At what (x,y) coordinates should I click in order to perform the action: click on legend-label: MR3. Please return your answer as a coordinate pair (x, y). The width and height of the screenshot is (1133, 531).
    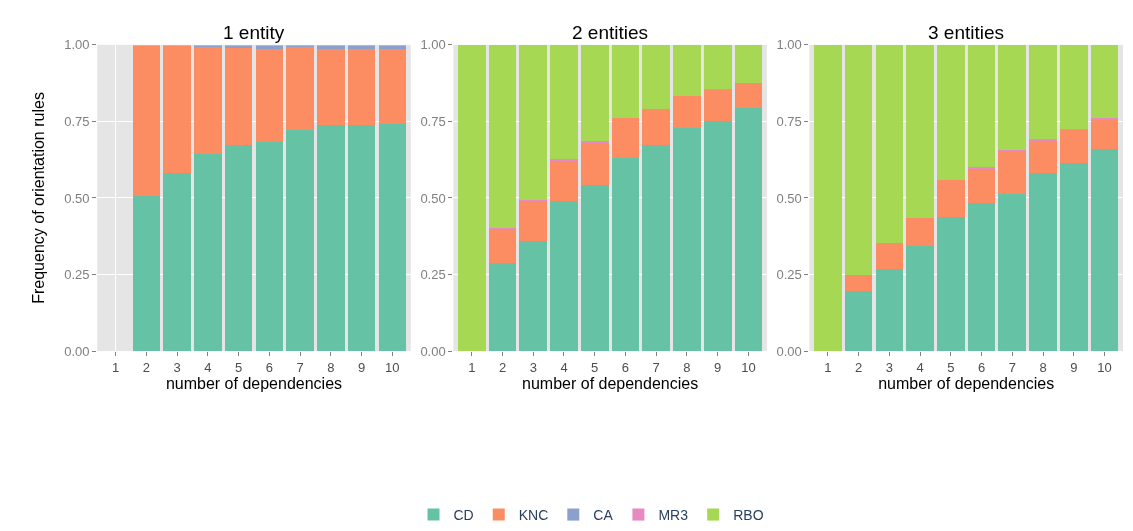
    Looking at the image, I should click on (673, 515).